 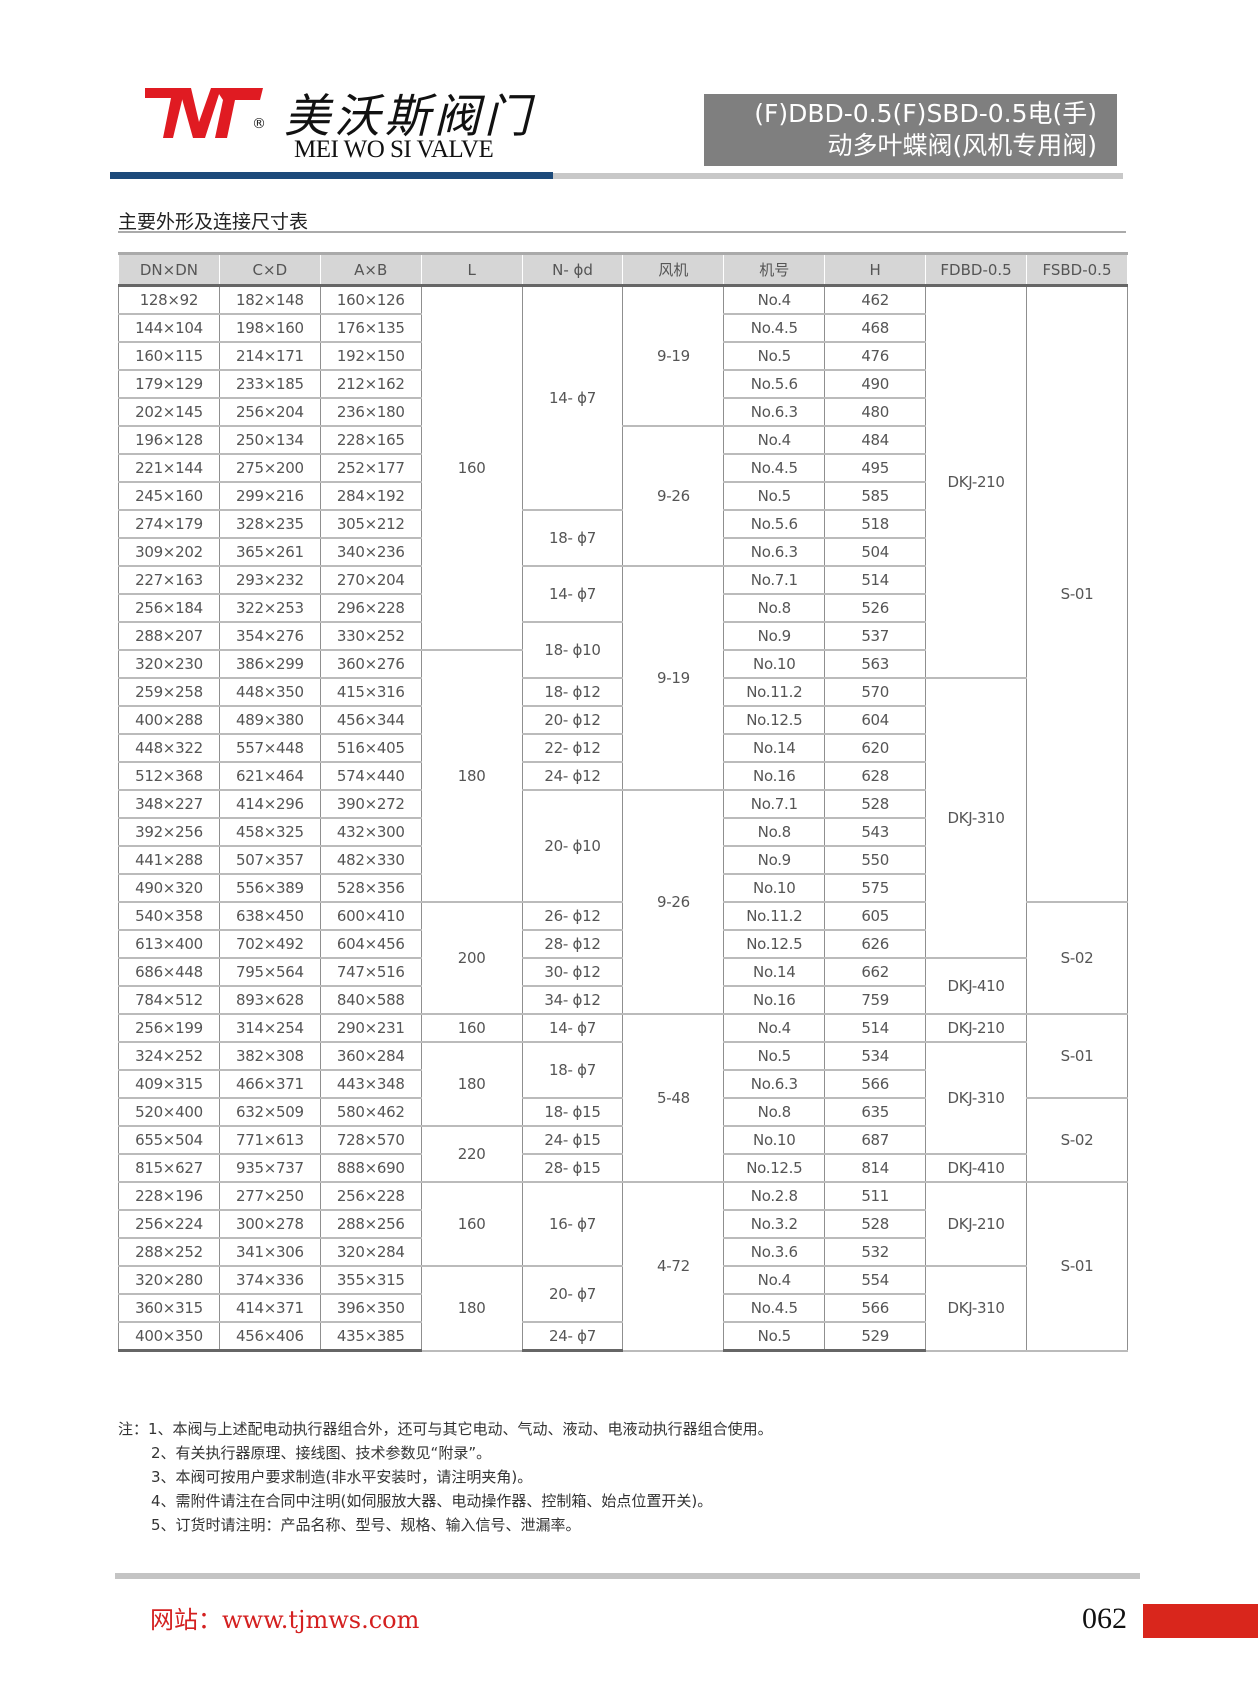 What do you see at coordinates (370, 1308) in the screenshot?
I see `cell-axb: 396×350` at bounding box center [370, 1308].